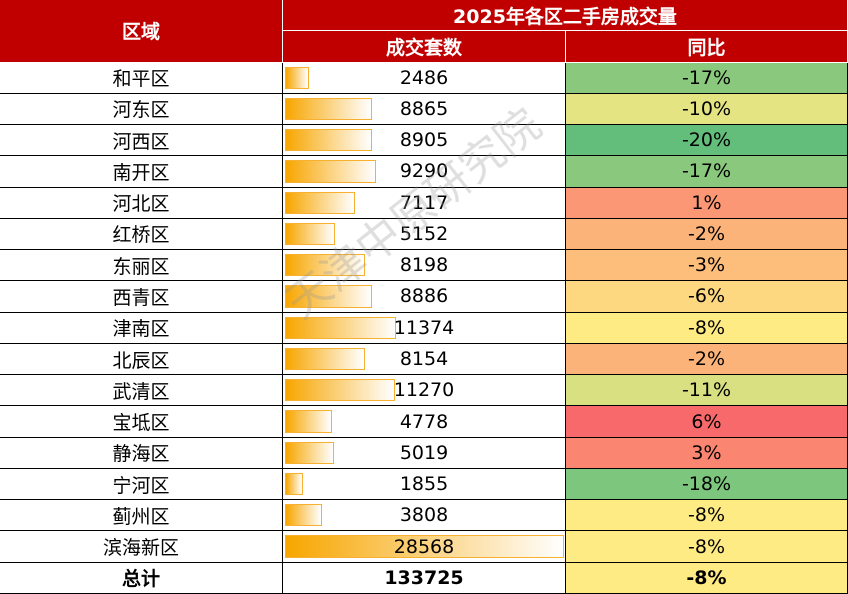 The height and width of the screenshot is (594, 848). Describe the element at coordinates (424, 266) in the screenshot. I see `volume: 8198` at that location.